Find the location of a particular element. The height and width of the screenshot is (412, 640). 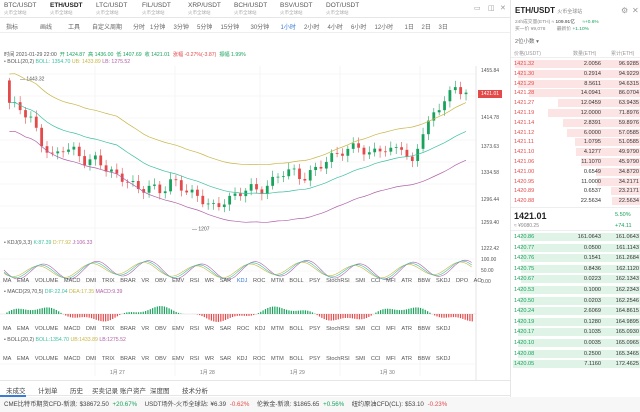

ask-row: 1421.27 12.0459 63.9435 is located at coordinates (575, 103).